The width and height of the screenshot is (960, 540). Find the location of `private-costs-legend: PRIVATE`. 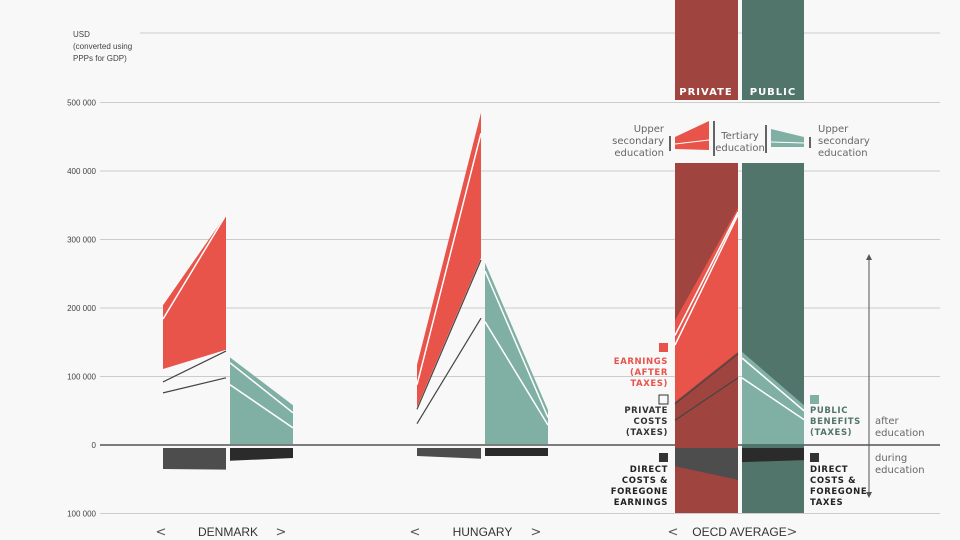

private-costs-legend: PRIVATE is located at coordinates (646, 411).